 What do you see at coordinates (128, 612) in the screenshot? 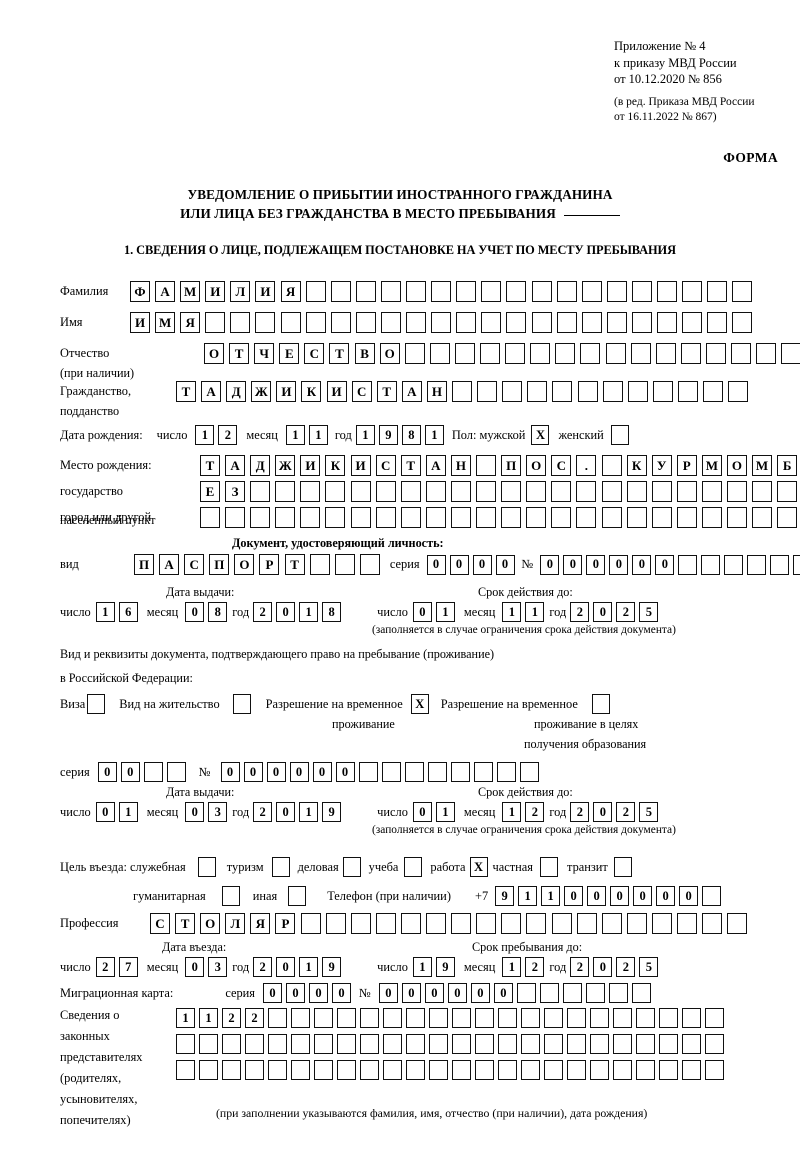
I see `char-cell: 6` at bounding box center [128, 612].